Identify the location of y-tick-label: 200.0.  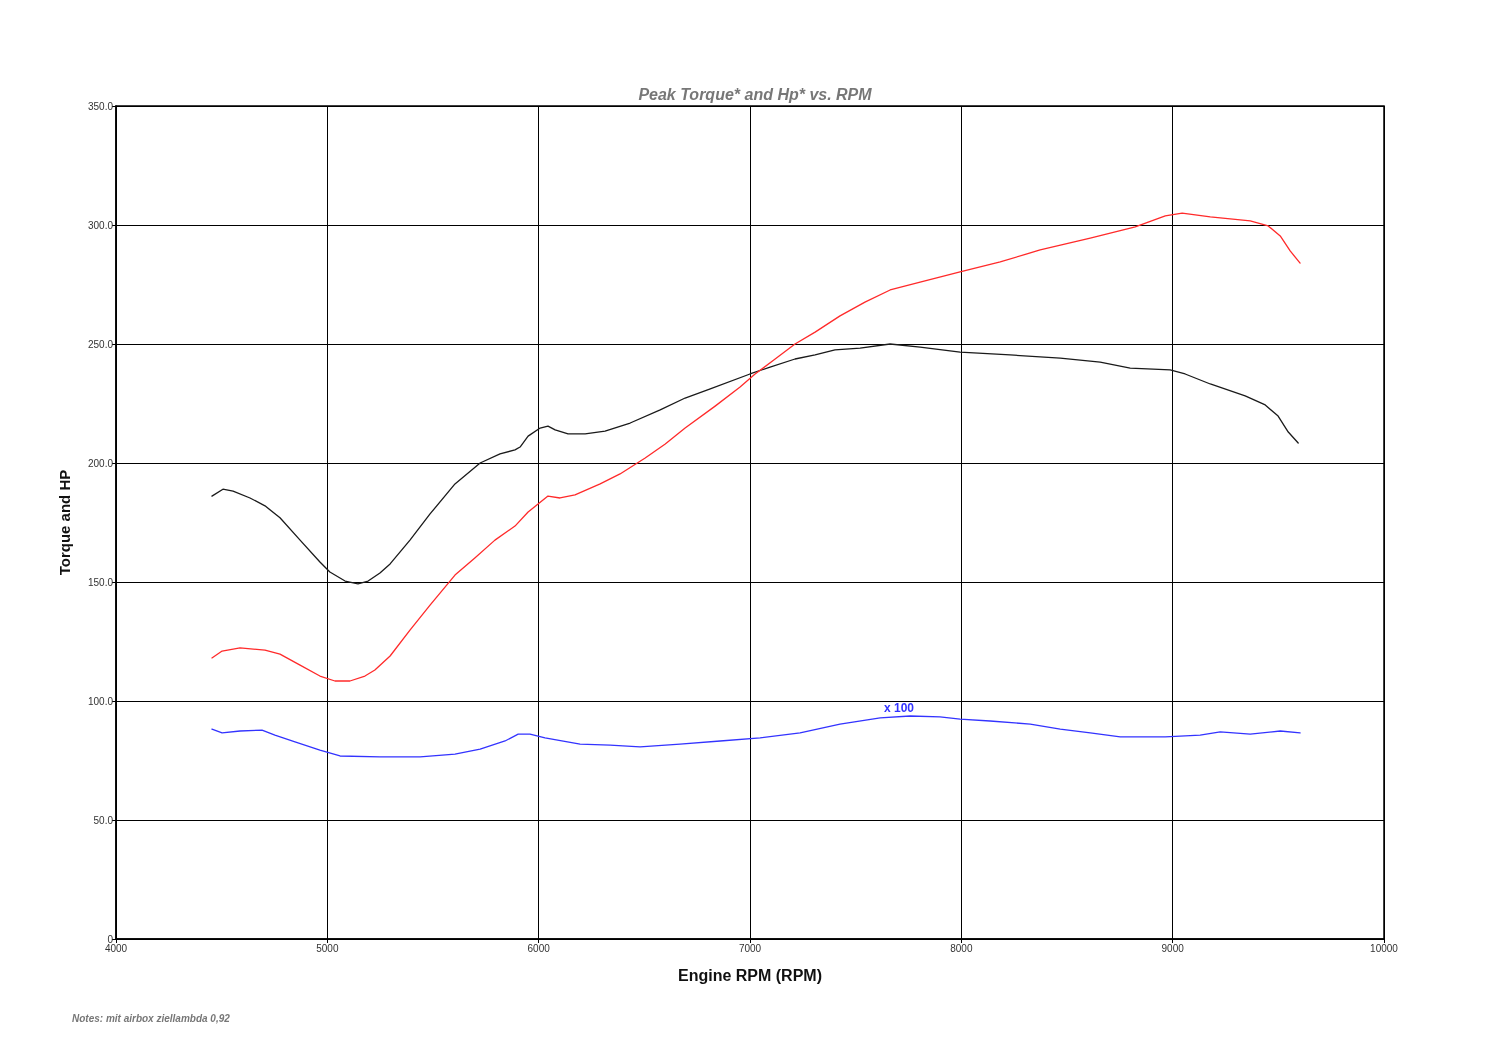
(100, 463).